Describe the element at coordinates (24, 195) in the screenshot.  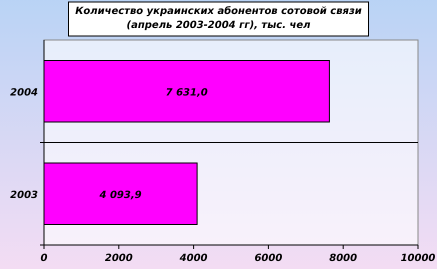
I see `y-tick-label: 2003` at that location.